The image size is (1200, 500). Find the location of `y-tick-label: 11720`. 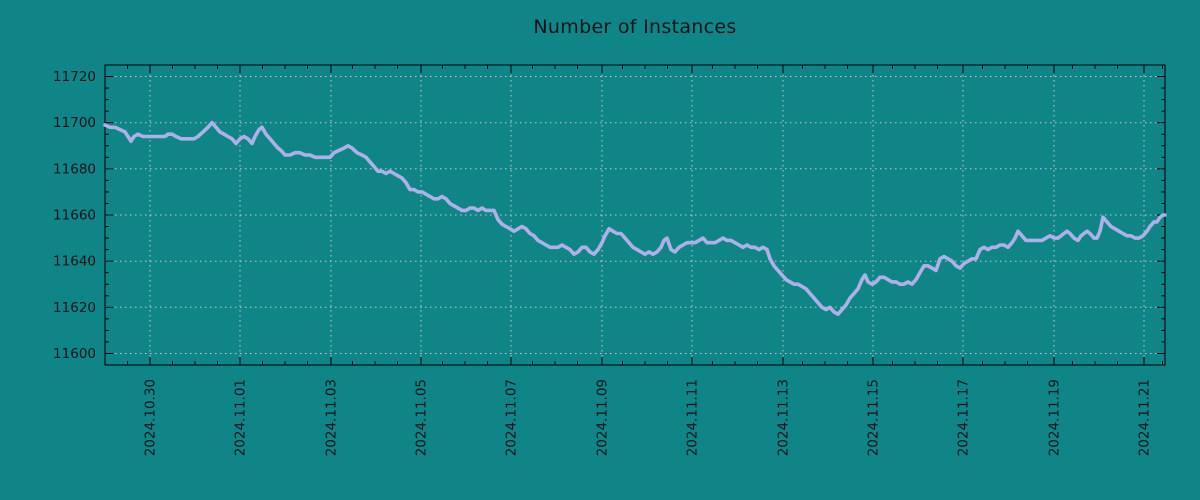

y-tick-label: 11720 is located at coordinates (74, 77).